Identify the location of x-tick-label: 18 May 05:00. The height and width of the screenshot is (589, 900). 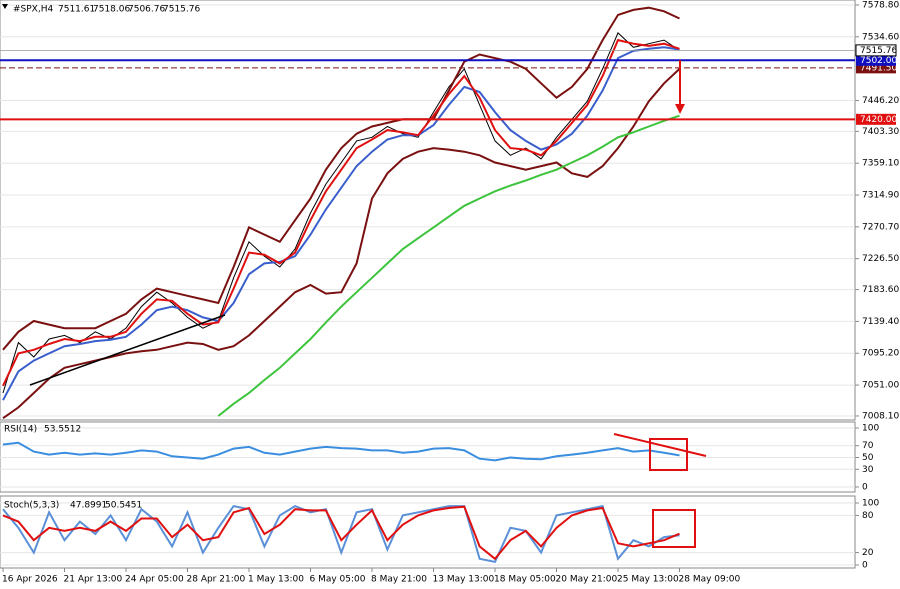
(525, 580).